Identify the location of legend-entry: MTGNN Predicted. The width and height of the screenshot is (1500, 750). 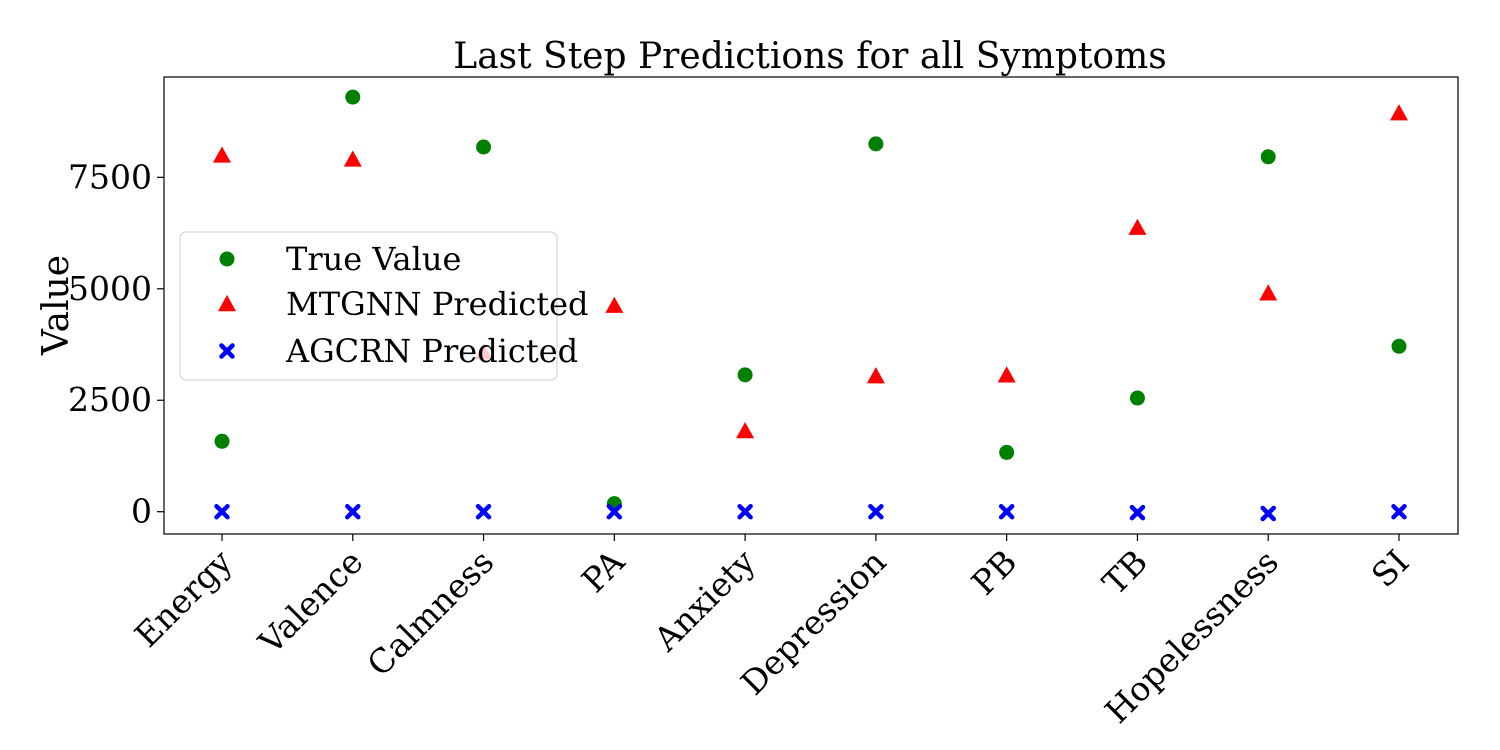
(403, 304).